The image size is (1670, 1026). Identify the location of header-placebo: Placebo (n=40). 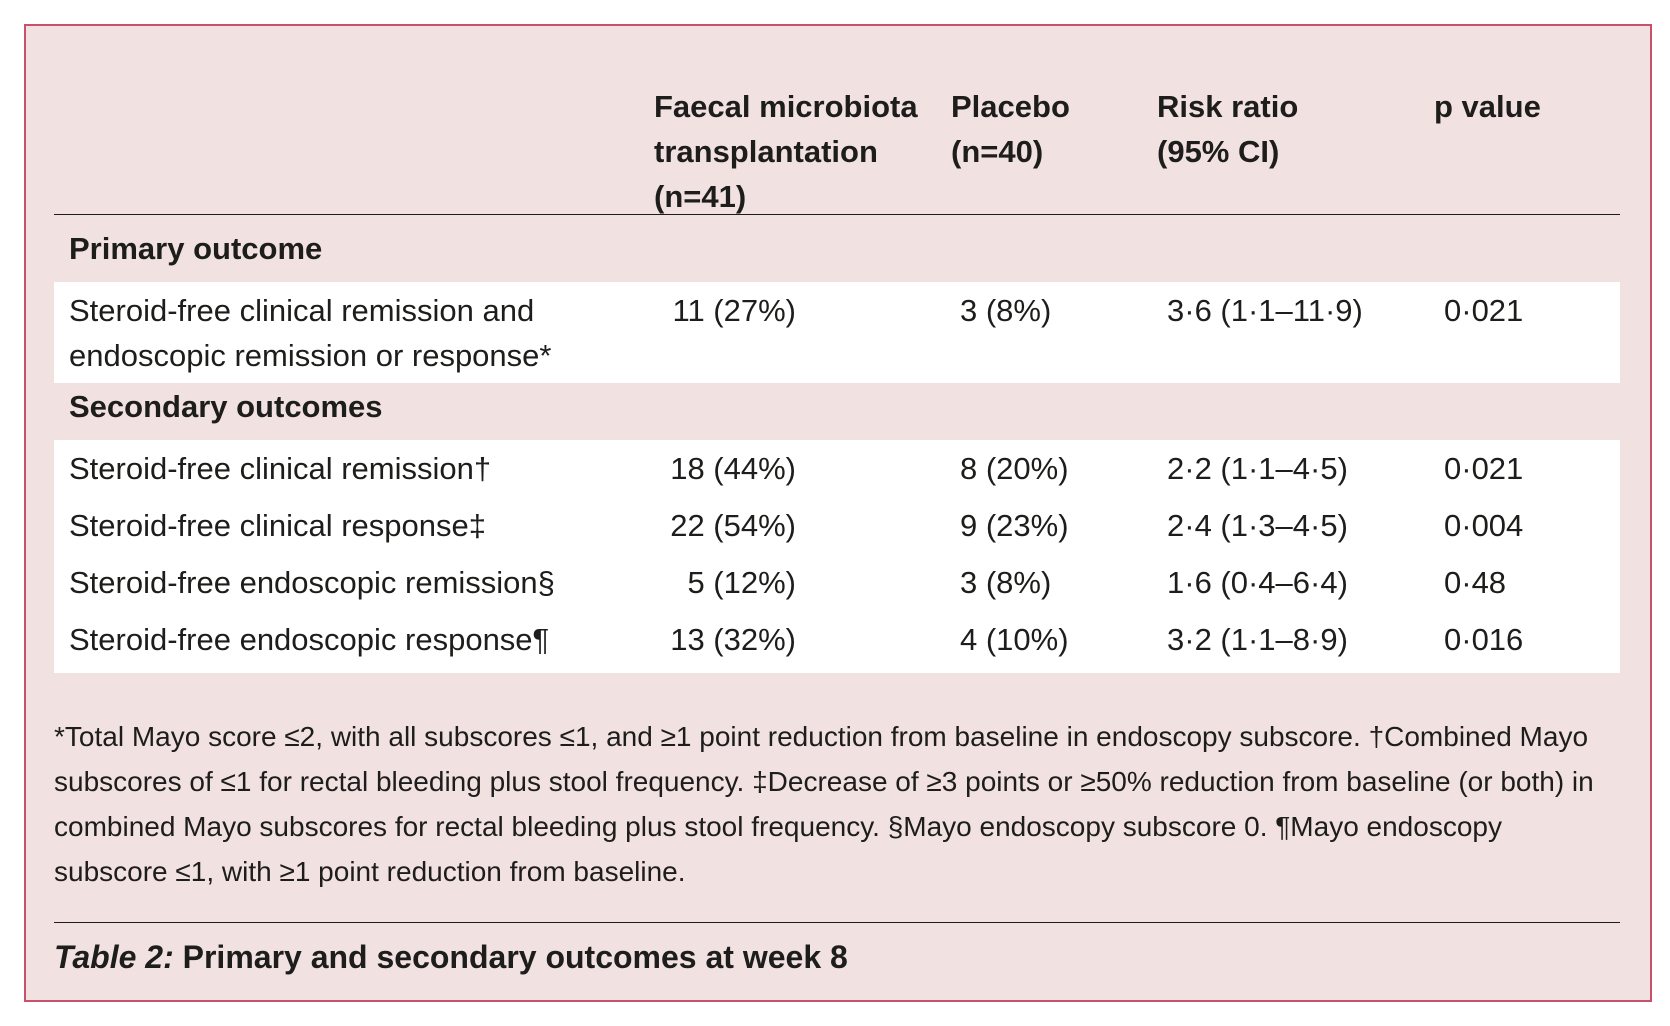
(1010, 129).